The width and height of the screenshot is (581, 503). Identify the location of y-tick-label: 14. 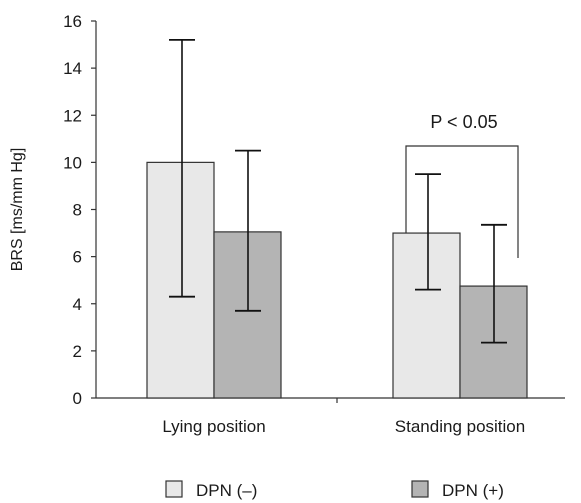
(72, 68).